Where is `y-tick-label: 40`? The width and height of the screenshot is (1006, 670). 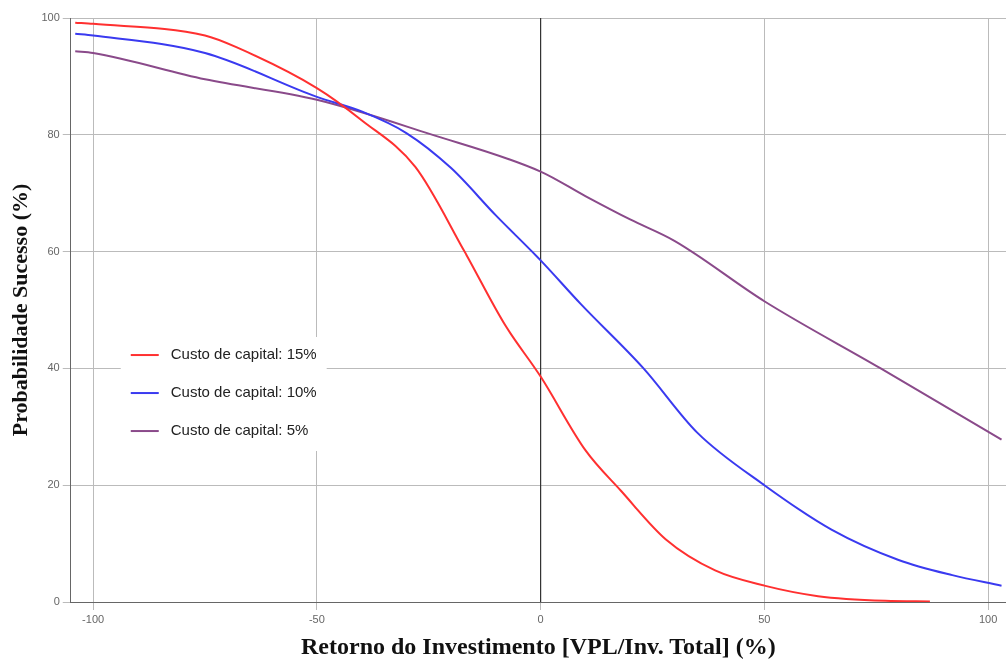
y-tick-label: 40 is located at coordinates (53, 367).